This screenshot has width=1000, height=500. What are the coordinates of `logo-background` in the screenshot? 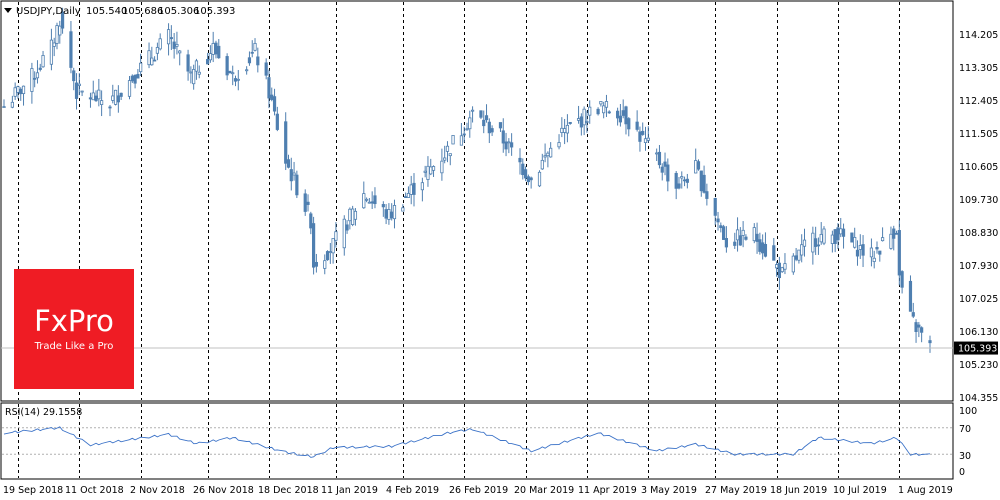 It's located at (74, 329).